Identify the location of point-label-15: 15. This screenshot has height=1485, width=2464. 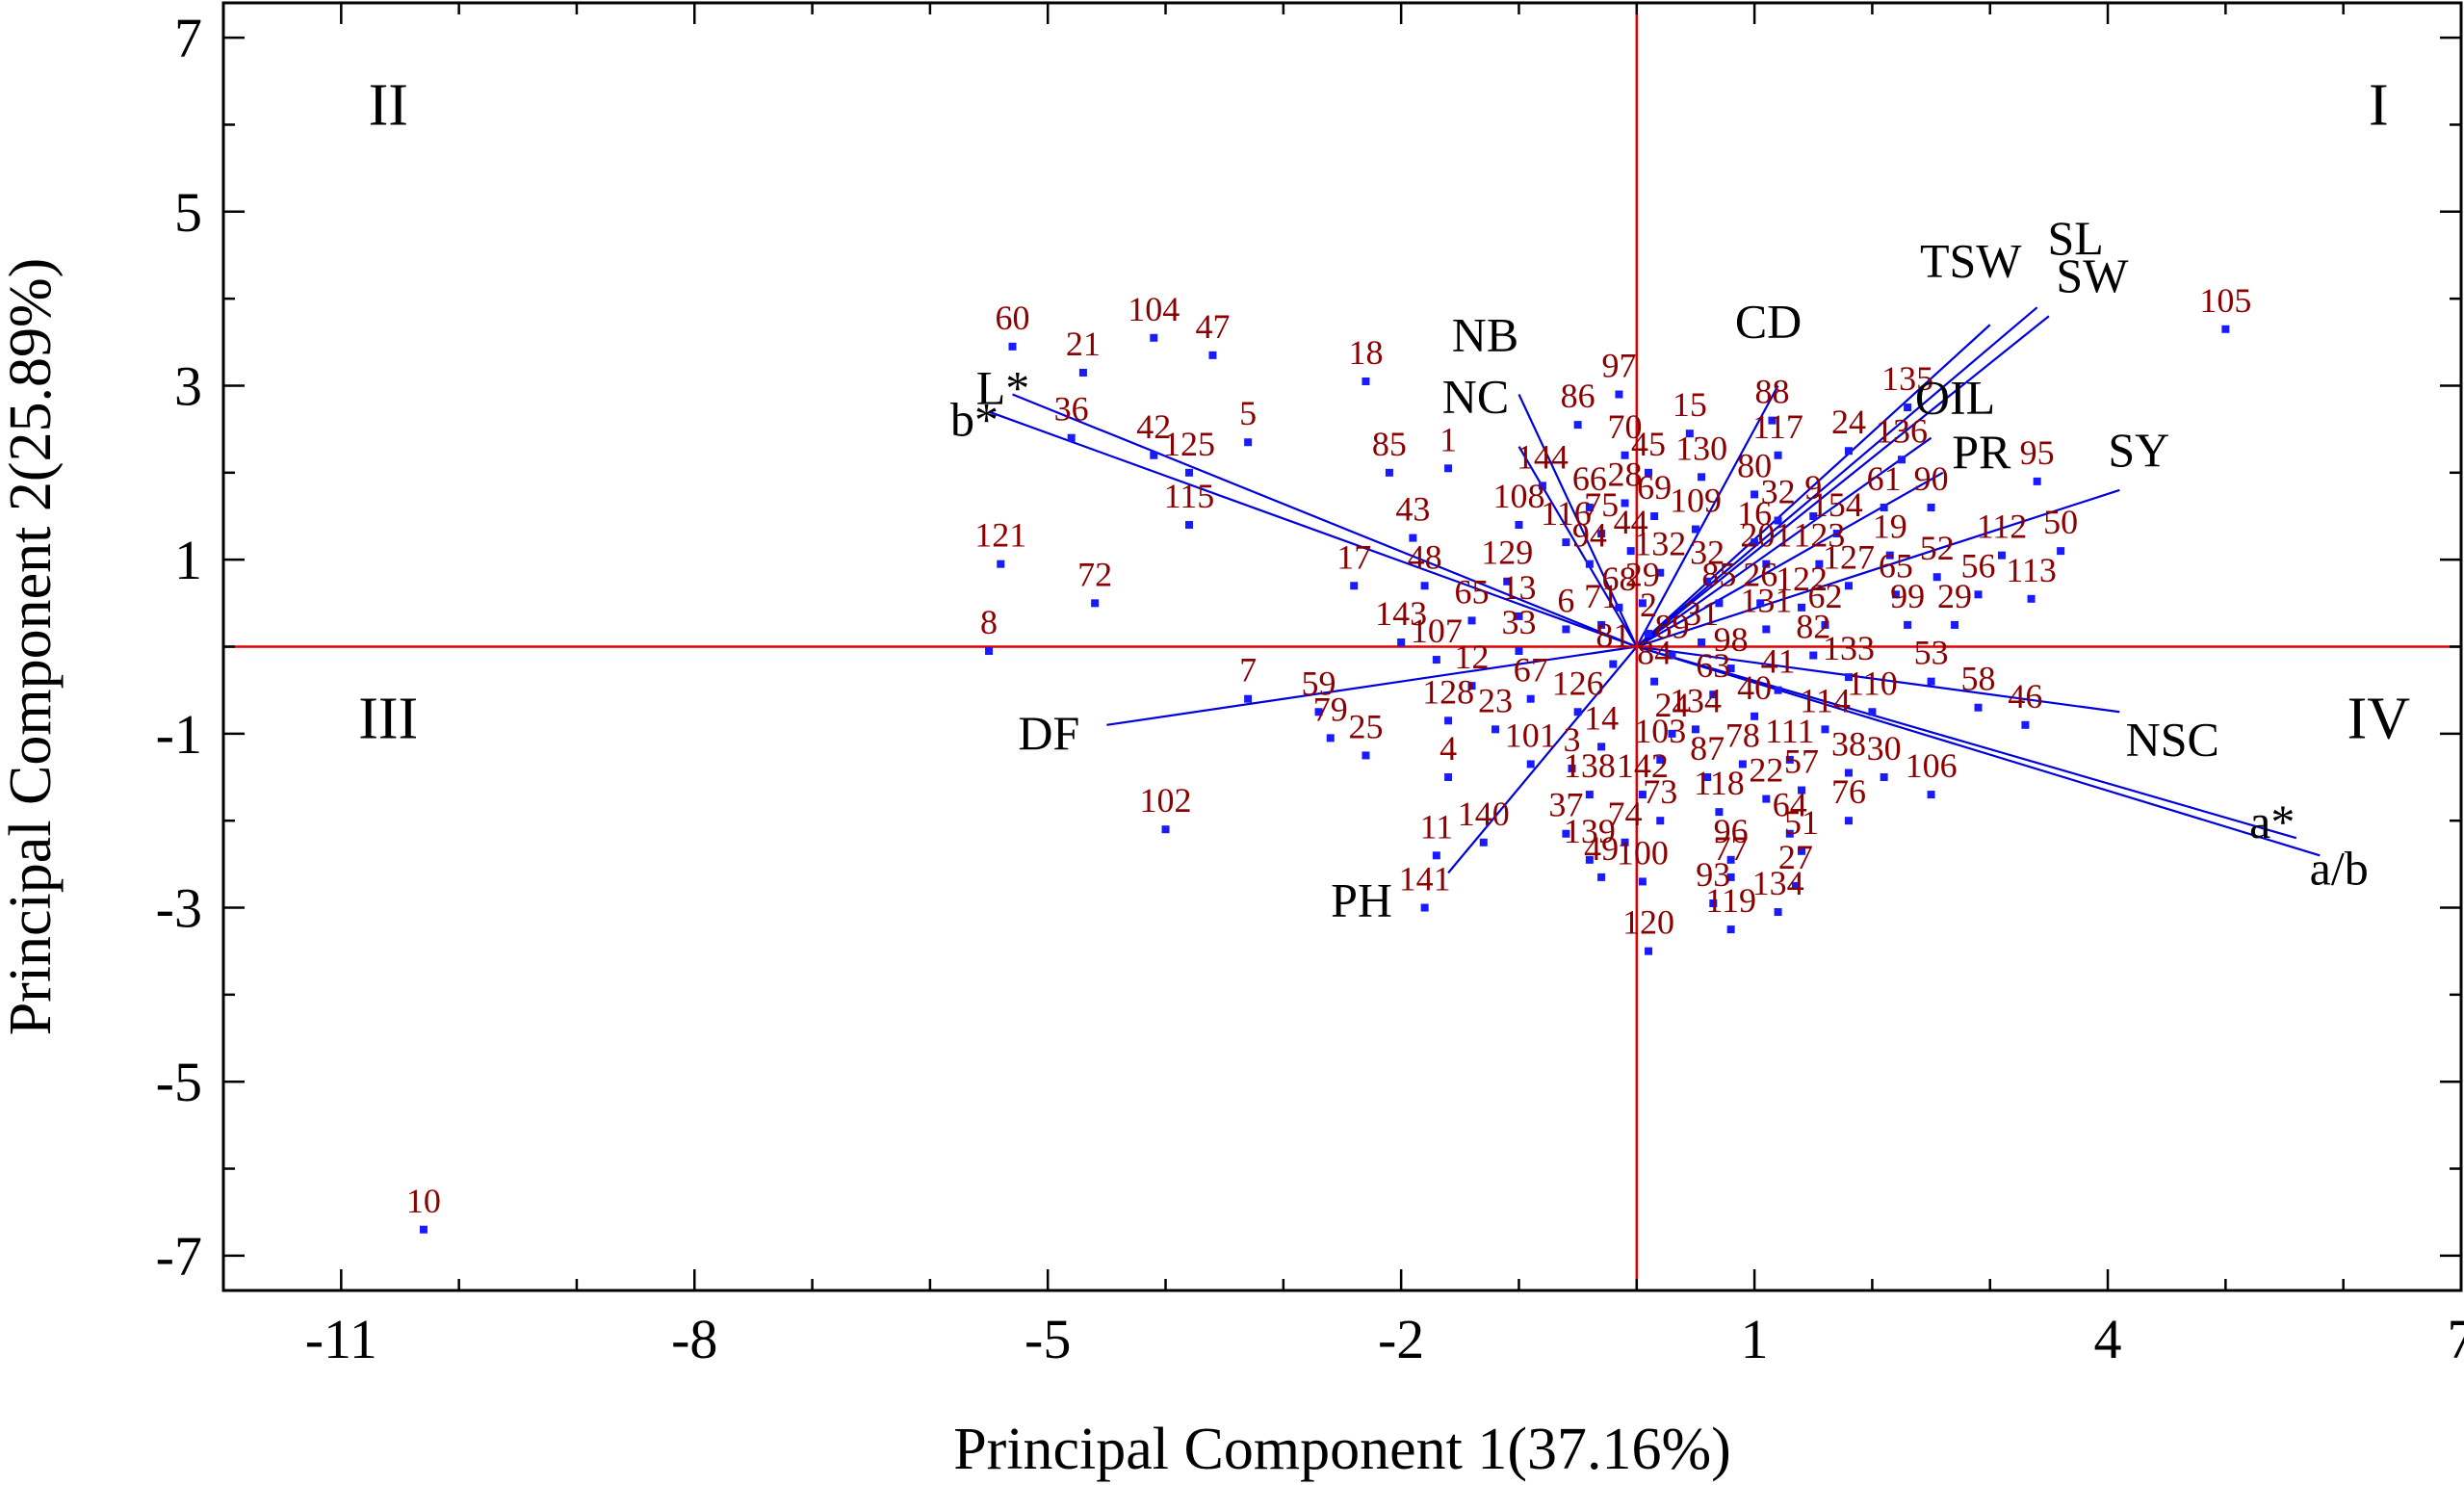
(1690, 404).